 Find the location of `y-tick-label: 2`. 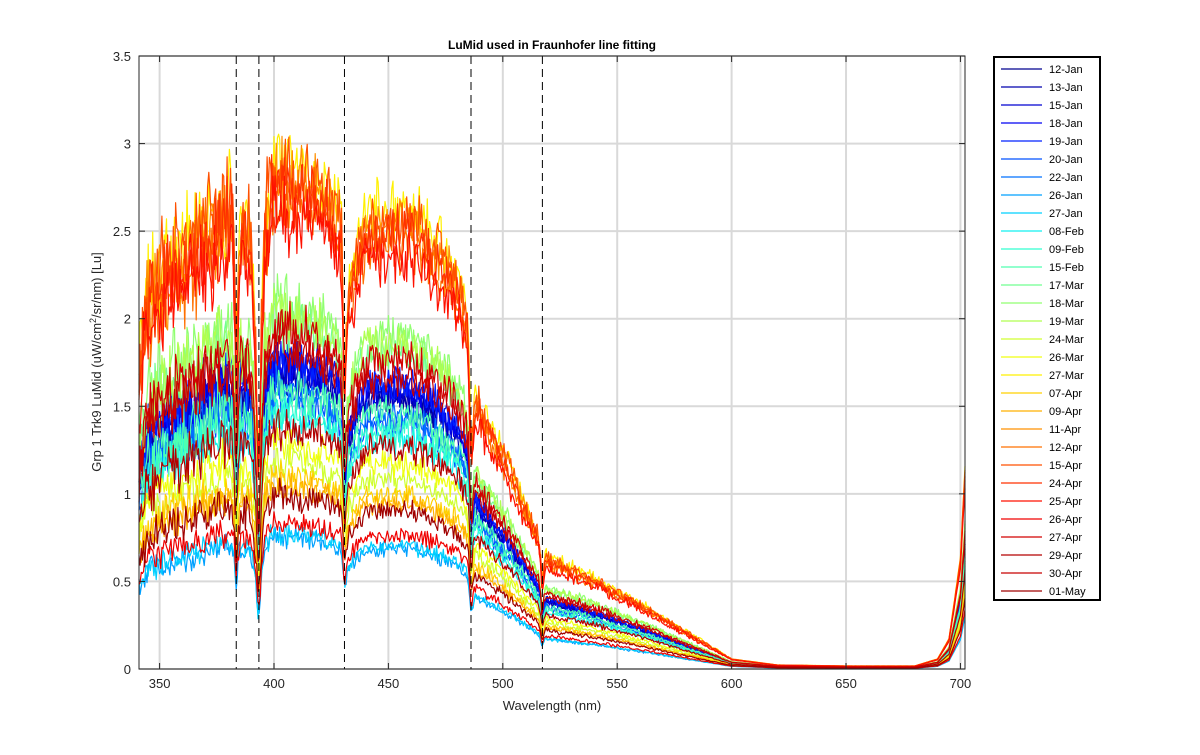

y-tick-label: 2 is located at coordinates (127, 319).